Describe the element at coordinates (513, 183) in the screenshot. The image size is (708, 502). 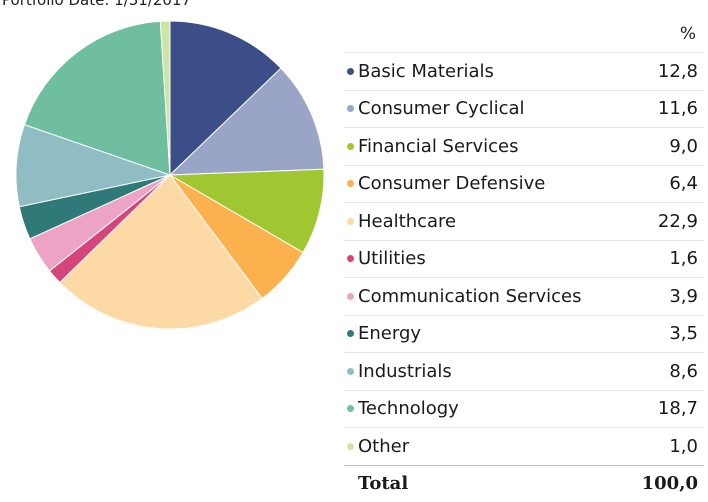
I see `sector-label: Consumer Defensive` at that location.